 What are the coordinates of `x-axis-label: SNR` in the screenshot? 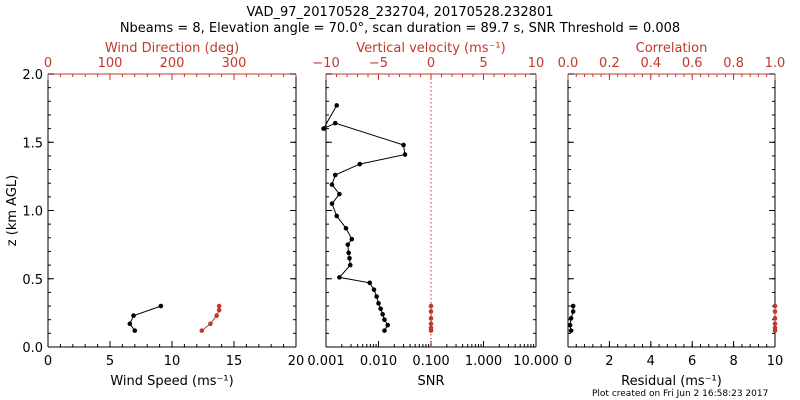 It's located at (430, 381).